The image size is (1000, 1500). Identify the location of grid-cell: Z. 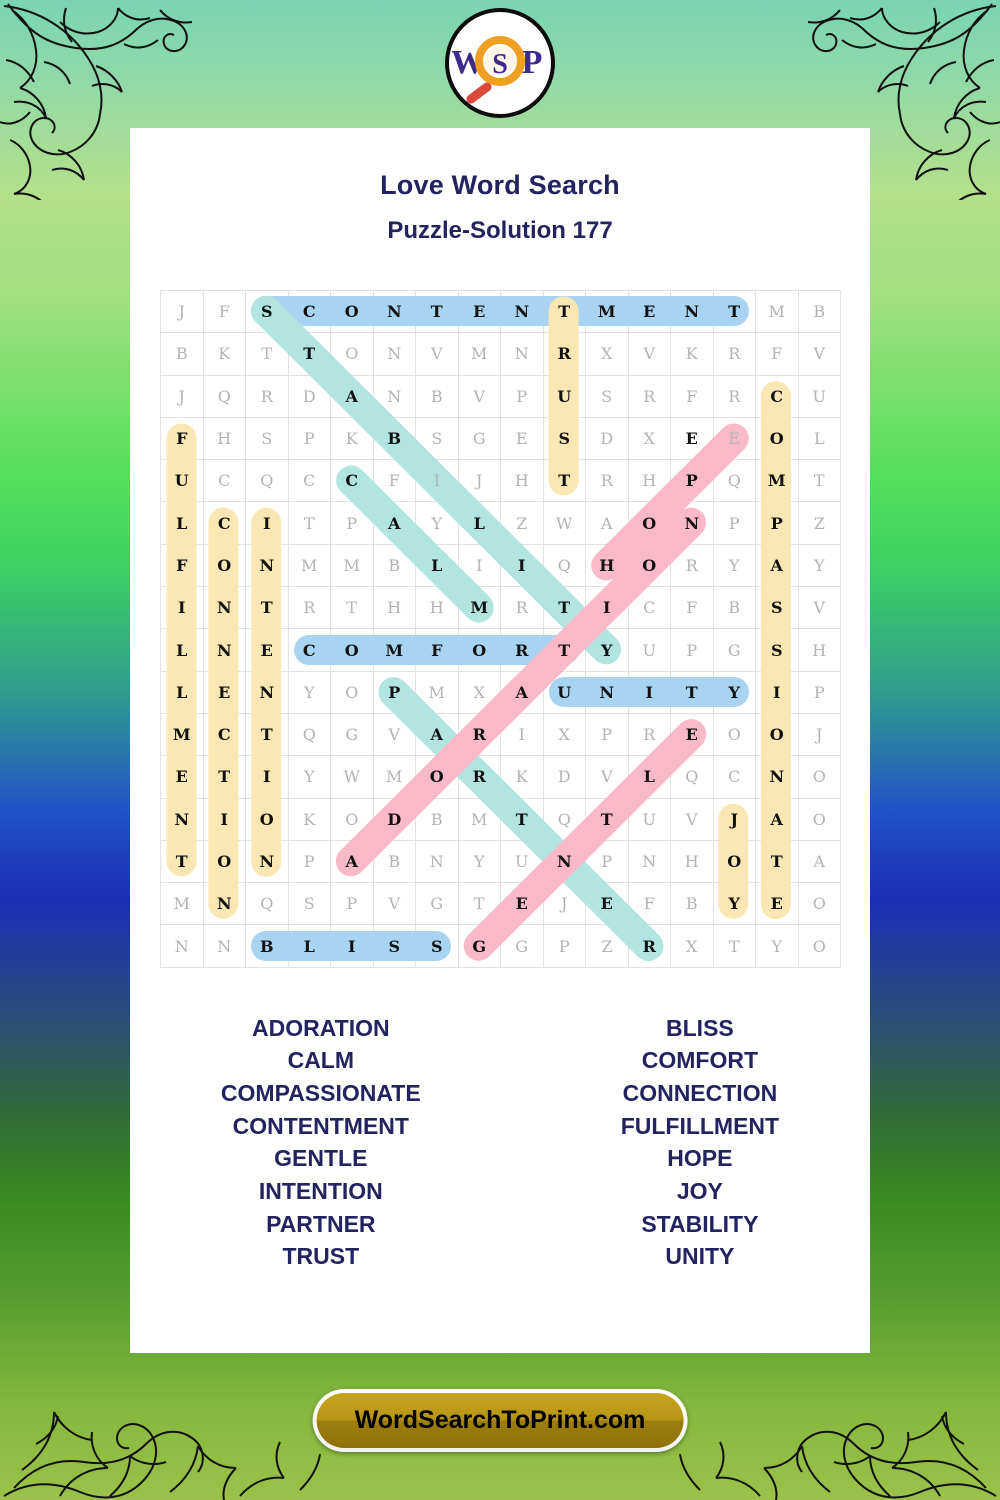
(522, 523).